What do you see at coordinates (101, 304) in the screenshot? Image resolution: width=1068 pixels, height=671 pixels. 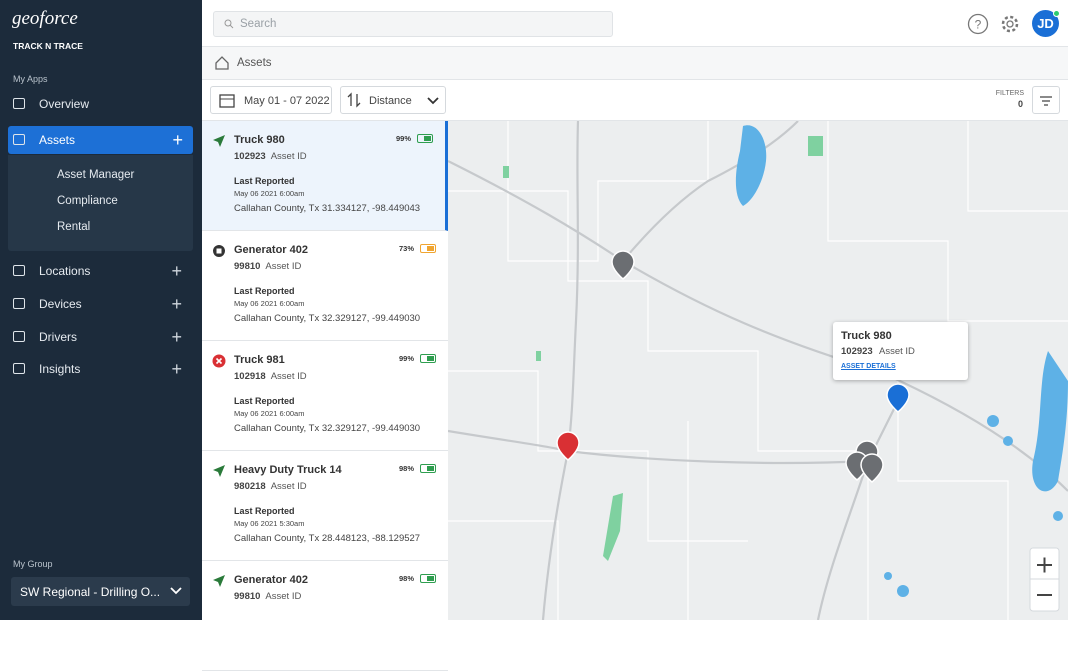 I see `nav-item: Devices +` at bounding box center [101, 304].